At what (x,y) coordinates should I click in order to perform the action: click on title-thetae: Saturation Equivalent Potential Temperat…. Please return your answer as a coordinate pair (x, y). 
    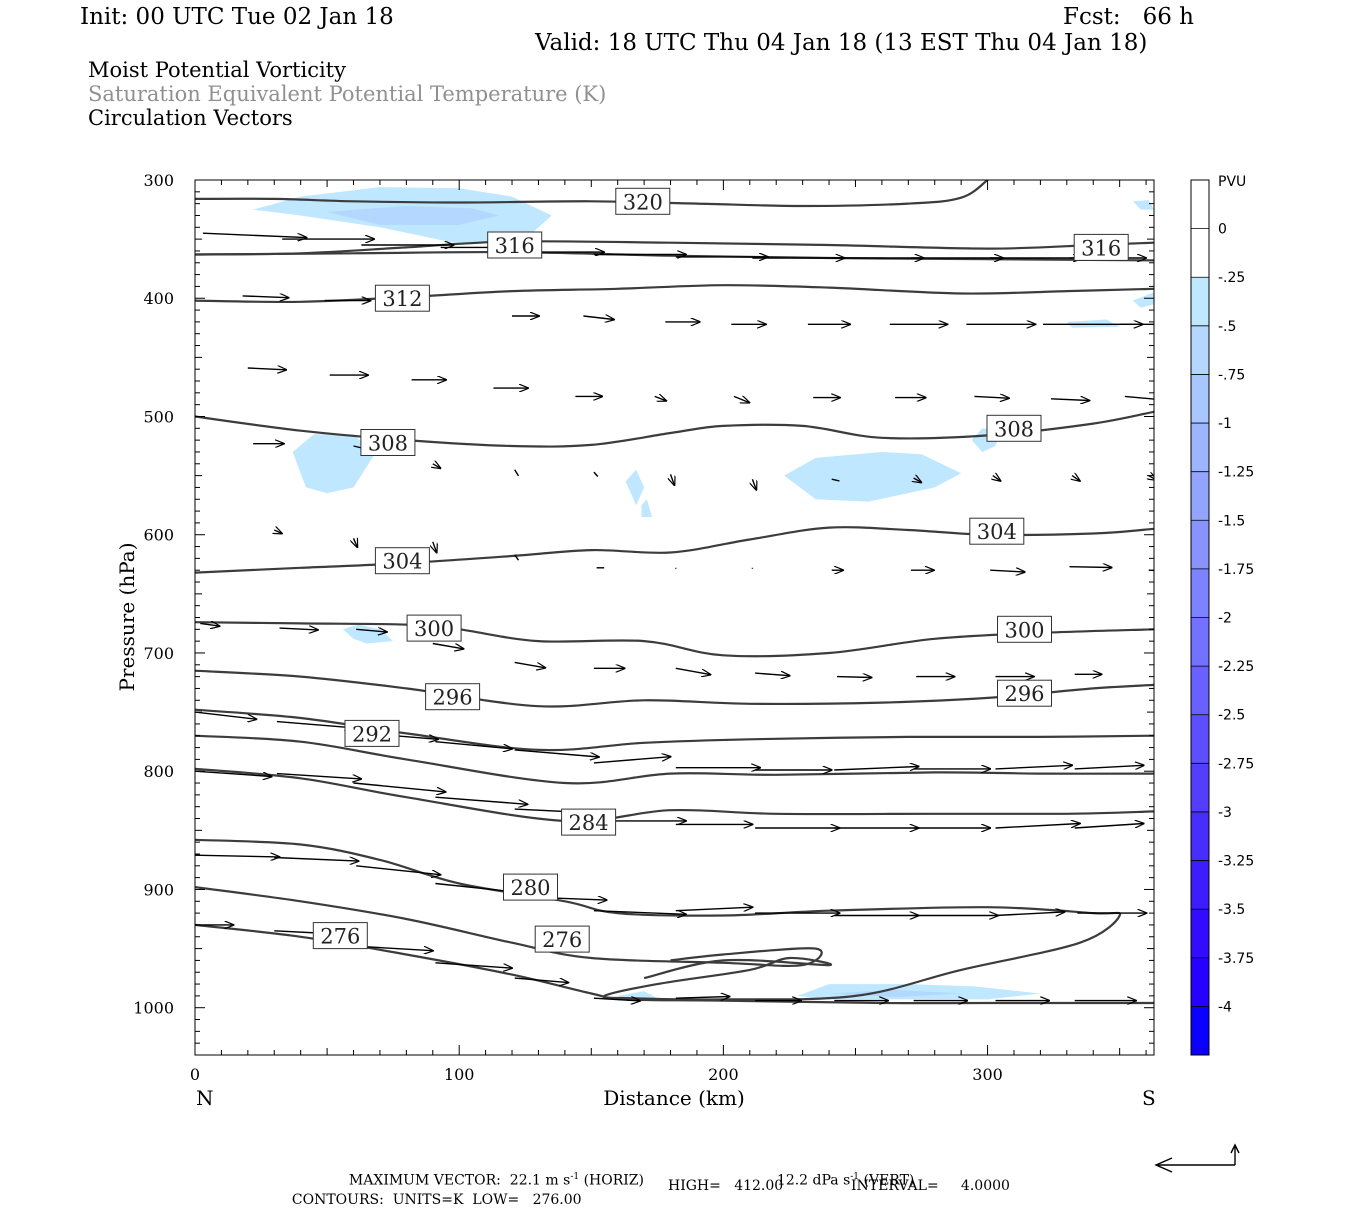
    Looking at the image, I should click on (347, 94).